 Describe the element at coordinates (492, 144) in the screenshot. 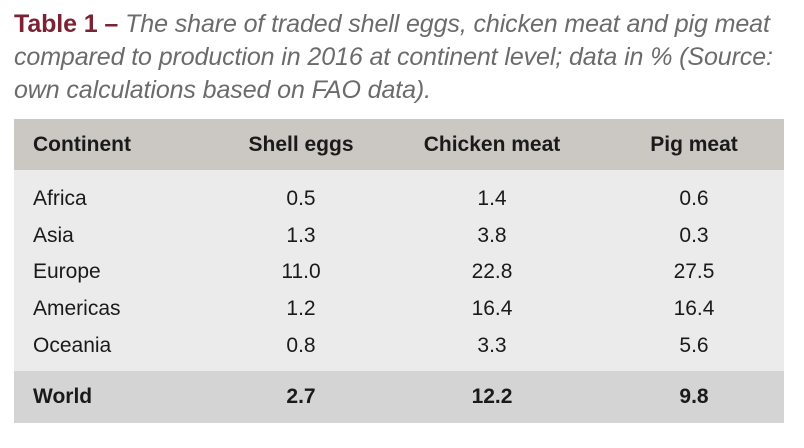

I see `header-chicken-meat: Chicken meat` at that location.